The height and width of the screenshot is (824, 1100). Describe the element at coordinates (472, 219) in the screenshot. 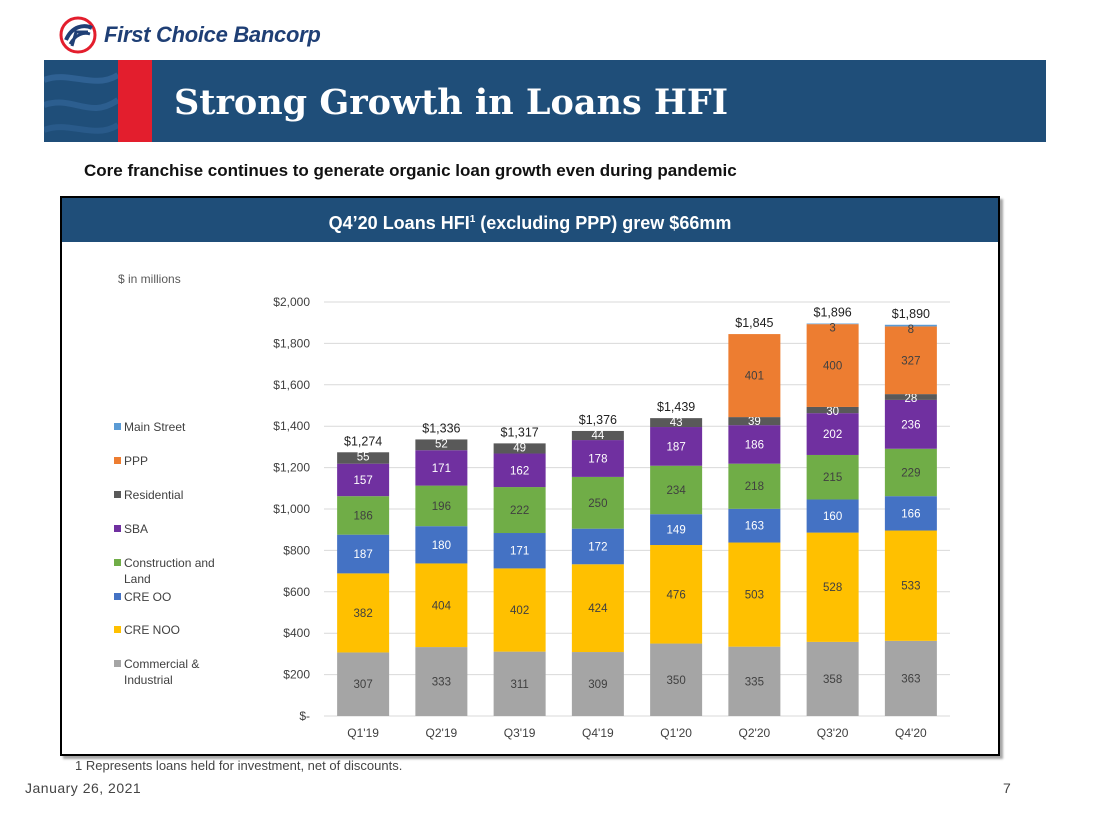

I see `chart-title-footnote-mark: 1` at that location.